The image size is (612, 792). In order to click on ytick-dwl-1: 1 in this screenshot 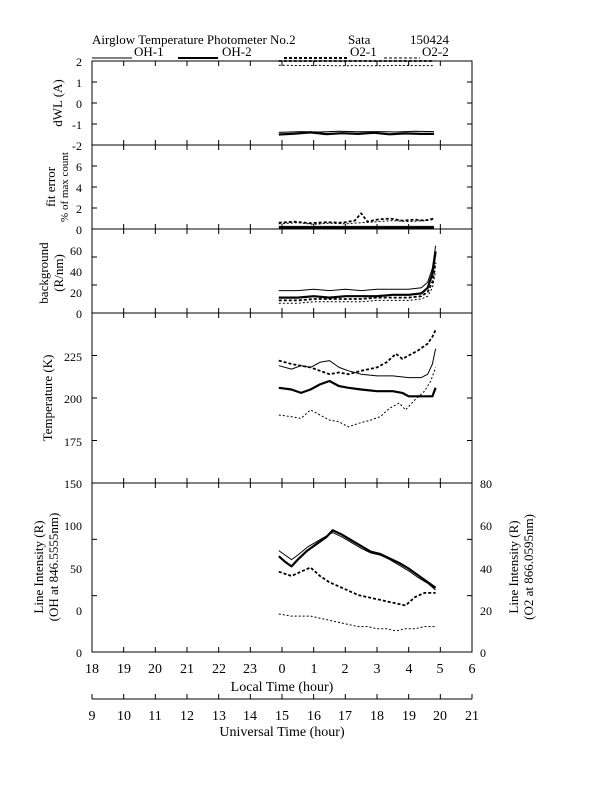, I will do `click(79, 83)`.